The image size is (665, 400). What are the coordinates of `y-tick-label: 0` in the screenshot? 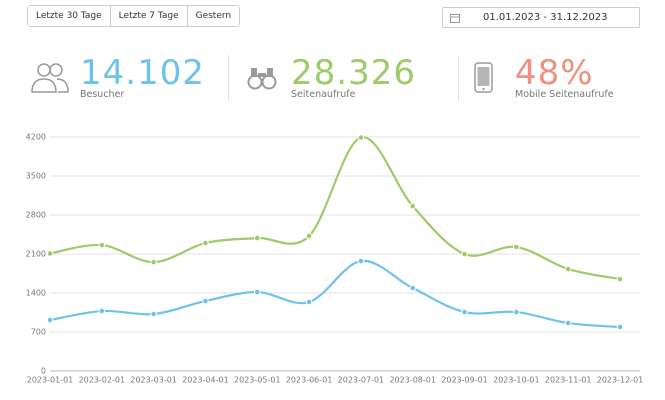 It's located at (43, 371).